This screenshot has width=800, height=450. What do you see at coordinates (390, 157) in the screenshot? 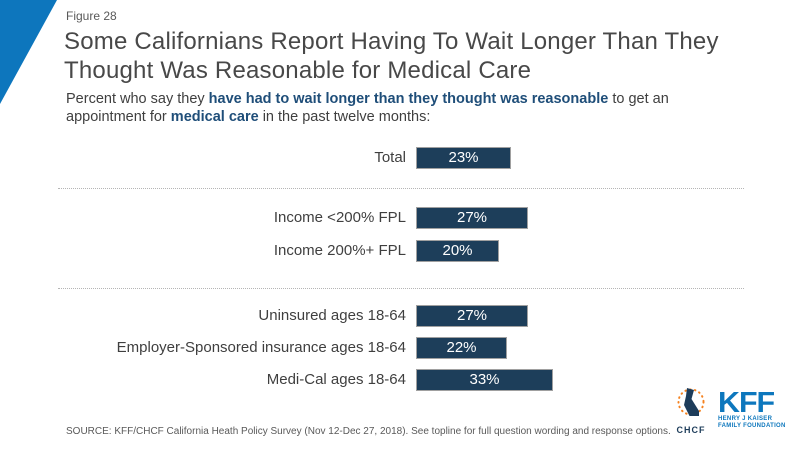
I see `bar-category-label: Total` at bounding box center [390, 157].